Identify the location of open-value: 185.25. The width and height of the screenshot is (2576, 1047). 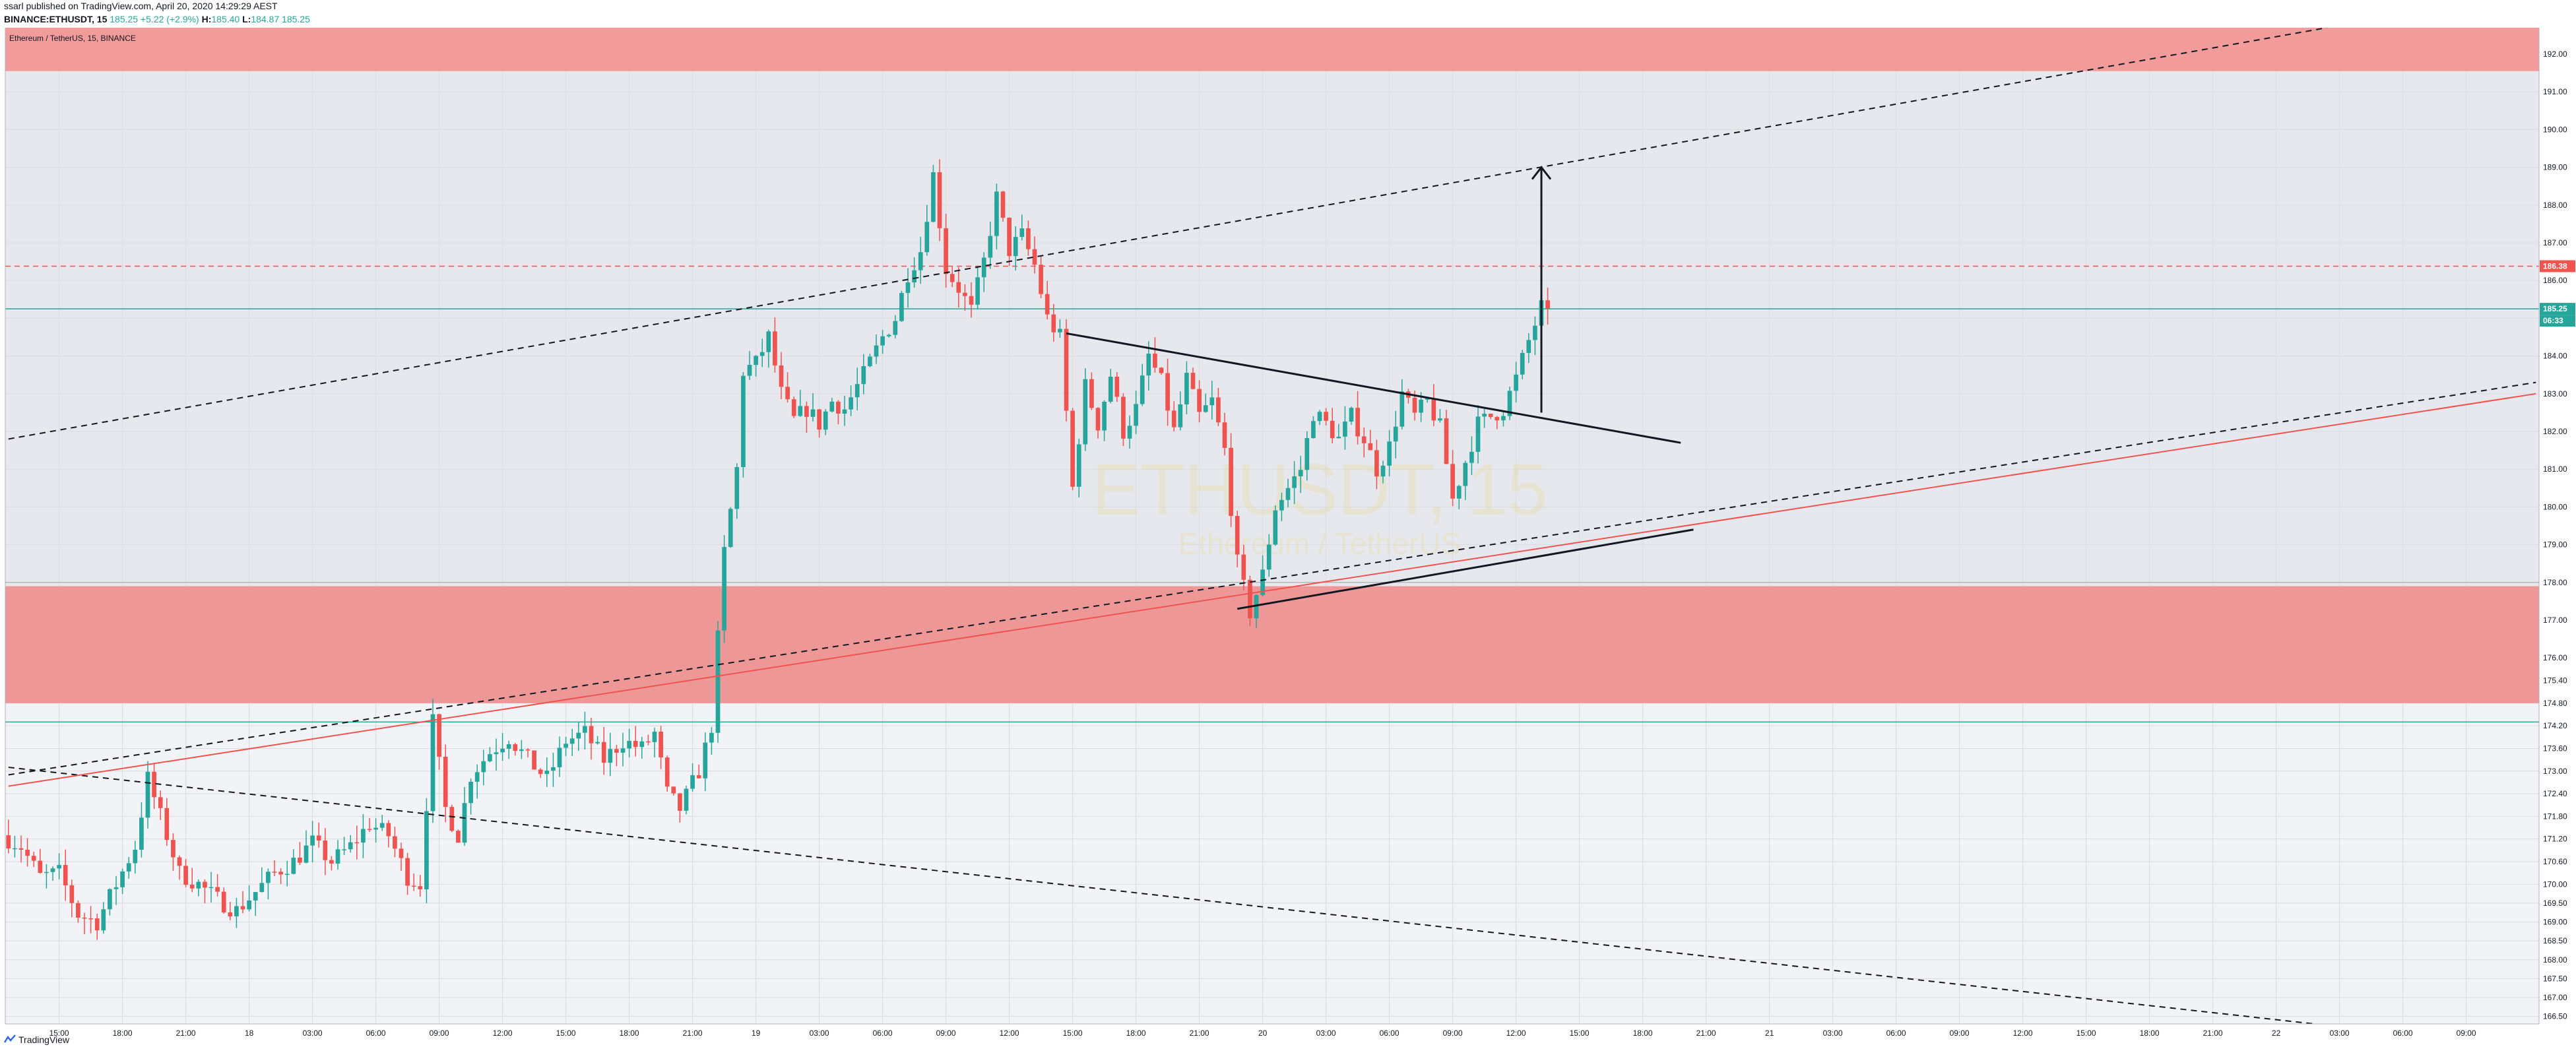
(124, 19).